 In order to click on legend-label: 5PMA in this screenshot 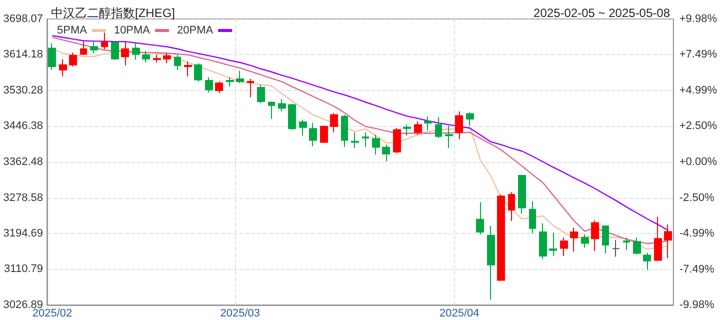, I will do `click(72, 30)`.